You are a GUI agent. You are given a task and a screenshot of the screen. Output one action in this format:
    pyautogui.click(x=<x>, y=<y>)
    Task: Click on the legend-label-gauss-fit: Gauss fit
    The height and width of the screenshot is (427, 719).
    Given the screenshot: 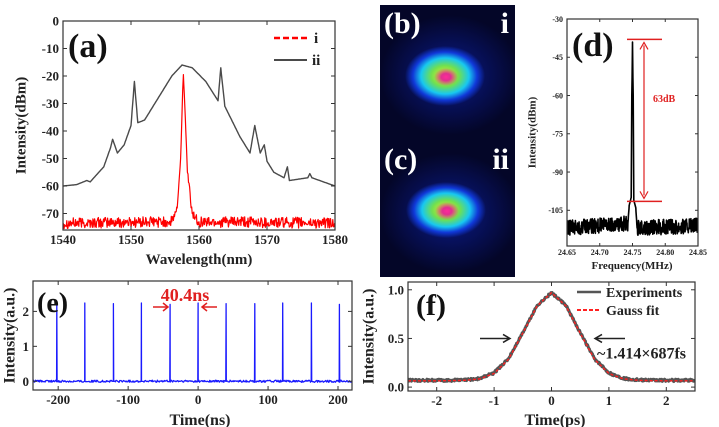 What is the action you would take?
    pyautogui.click(x=633, y=311)
    